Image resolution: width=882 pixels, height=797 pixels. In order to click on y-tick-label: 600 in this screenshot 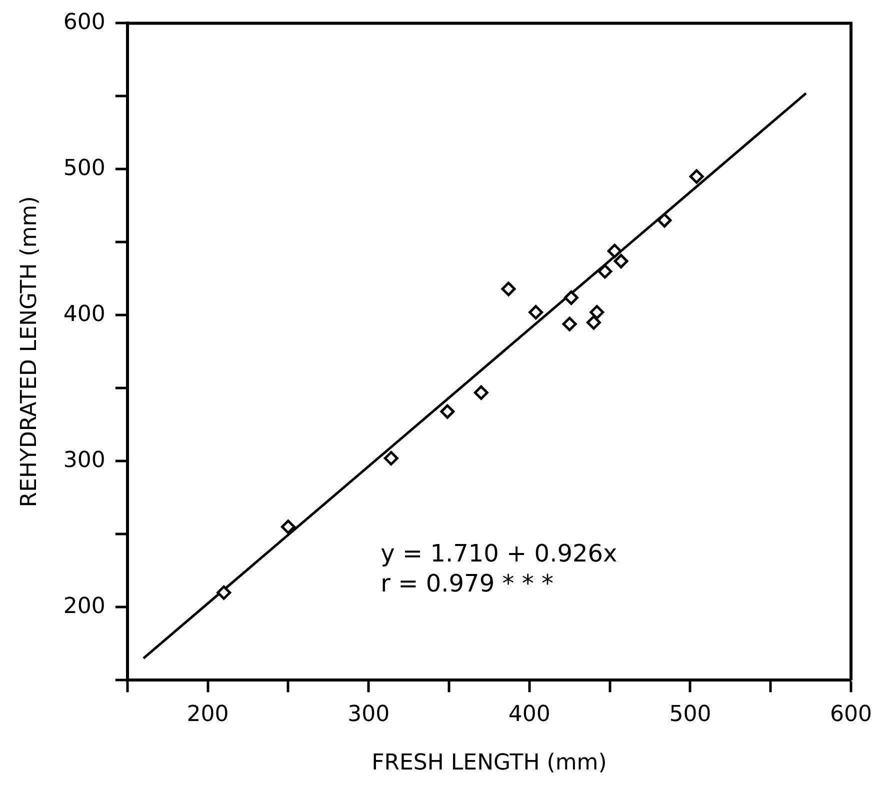, I will do `click(84, 22)`.